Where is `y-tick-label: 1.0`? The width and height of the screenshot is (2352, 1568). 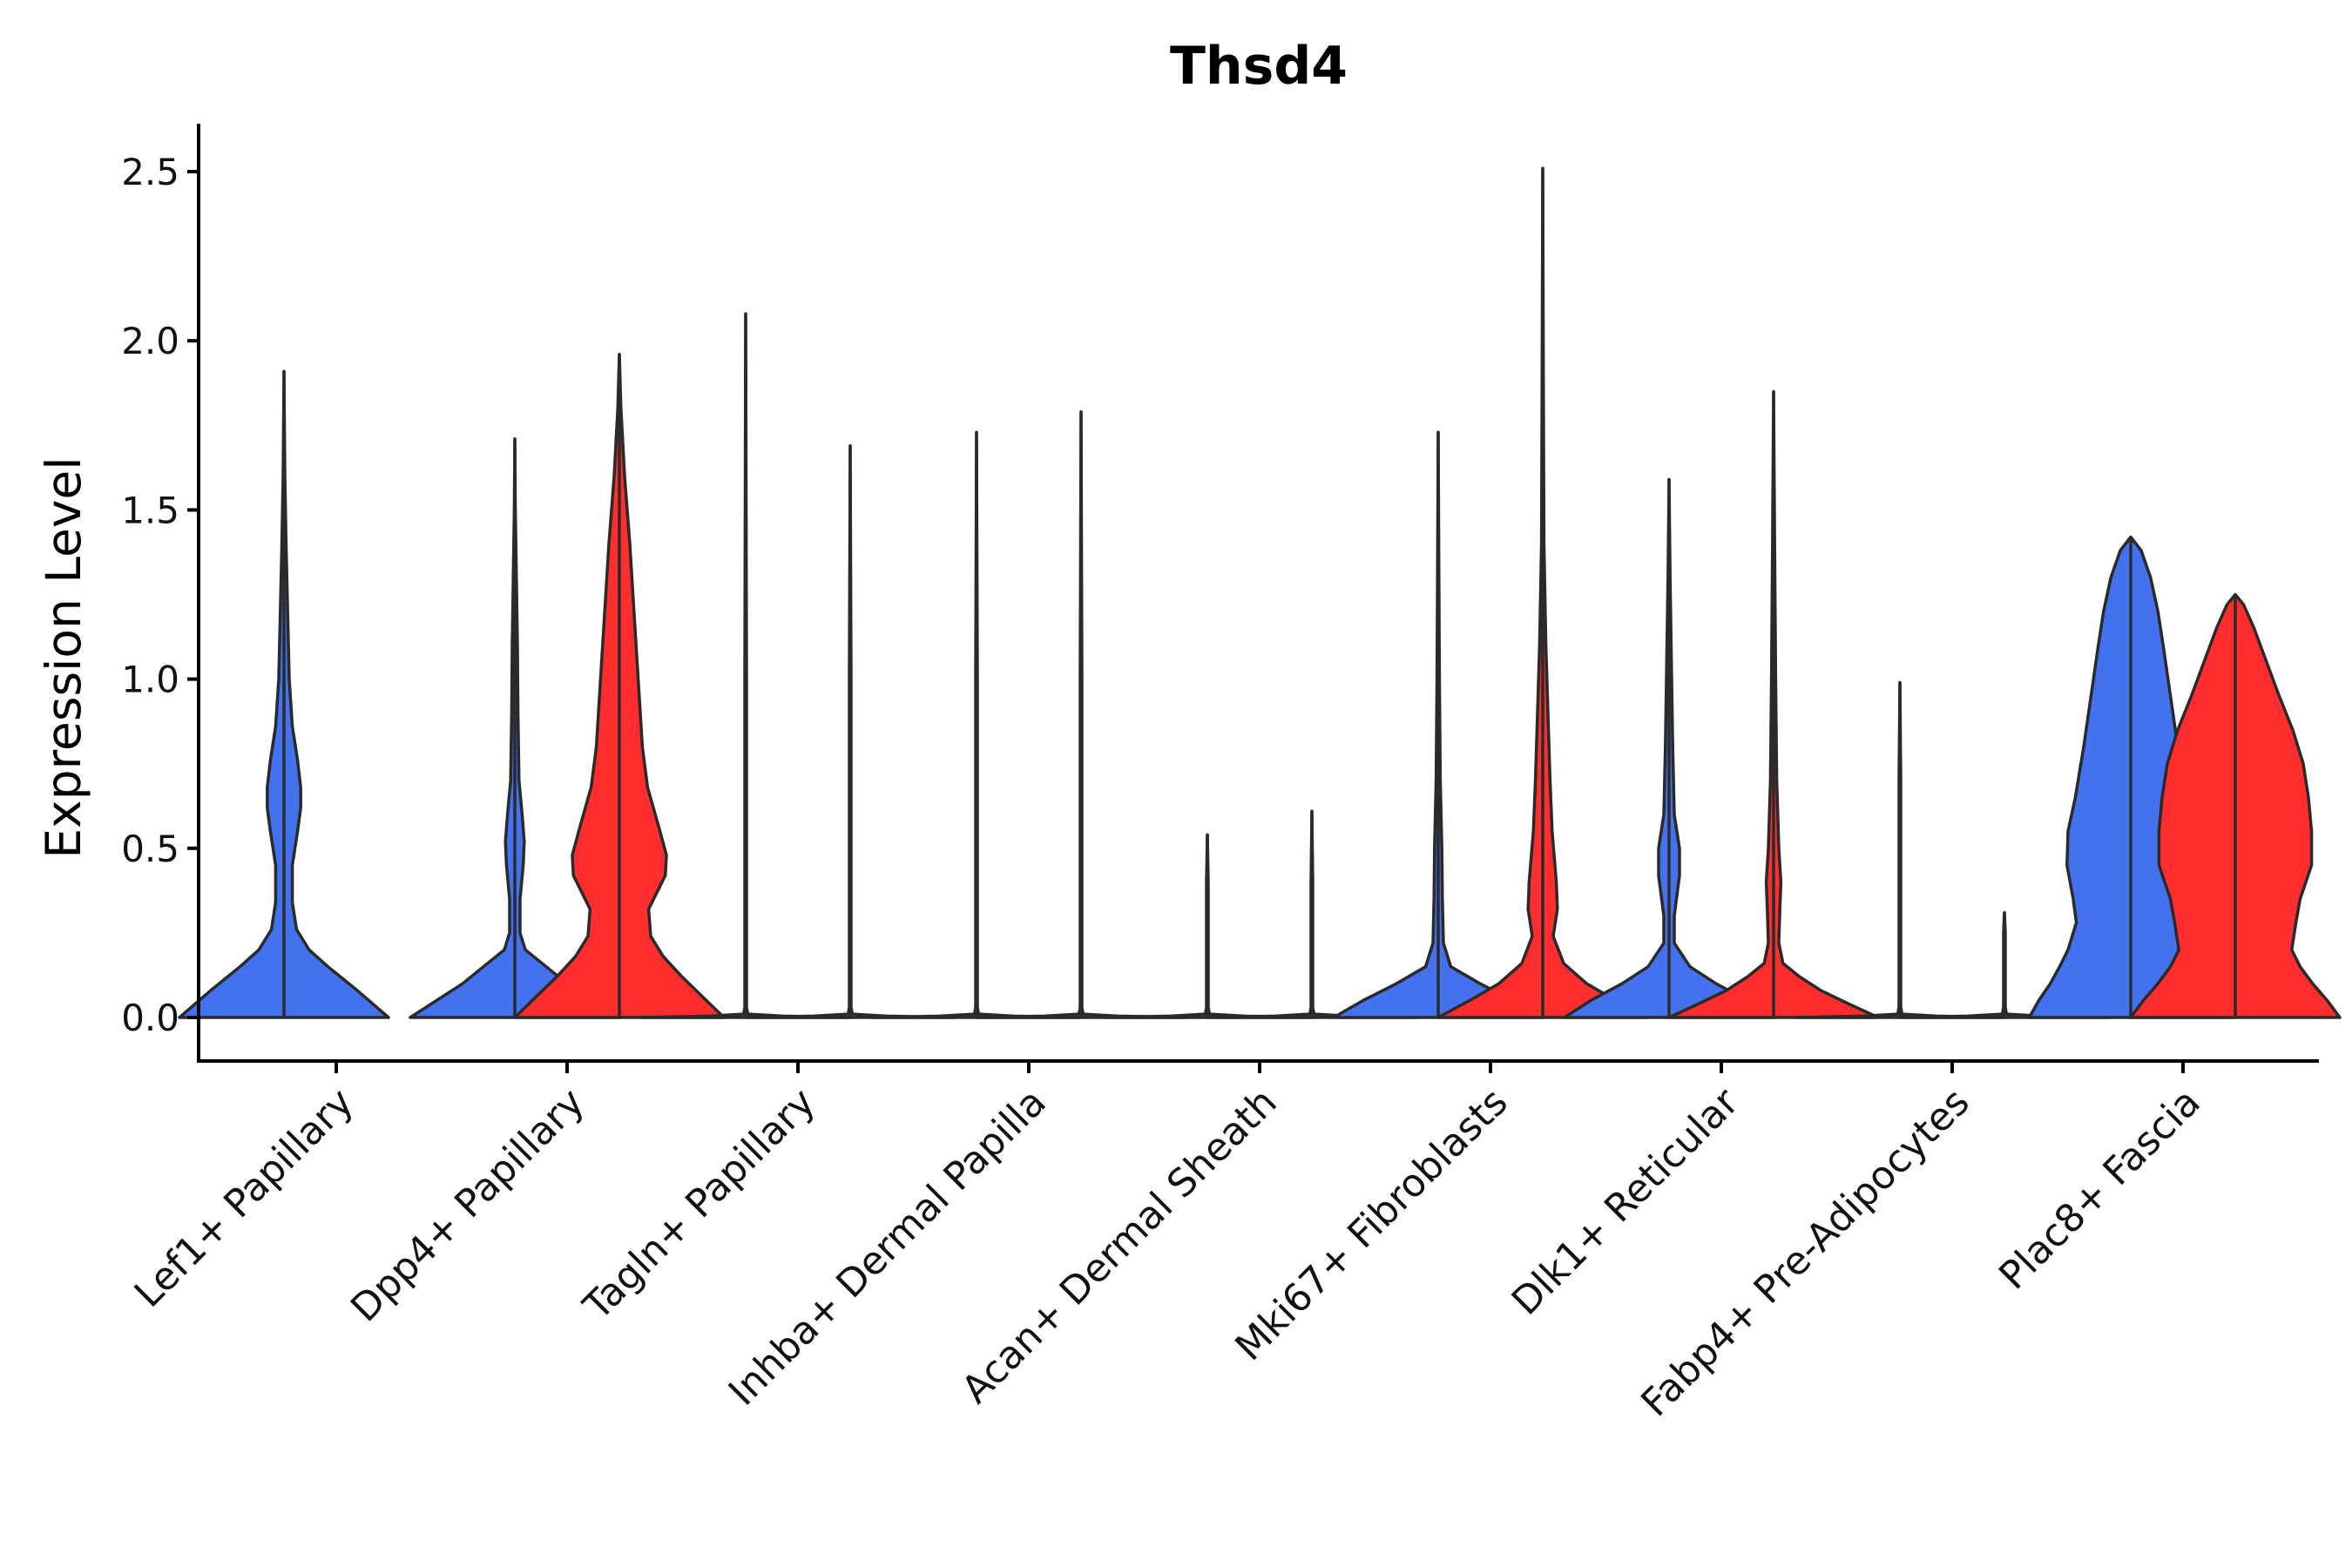
y-tick-label: 1.0 is located at coordinates (150, 680).